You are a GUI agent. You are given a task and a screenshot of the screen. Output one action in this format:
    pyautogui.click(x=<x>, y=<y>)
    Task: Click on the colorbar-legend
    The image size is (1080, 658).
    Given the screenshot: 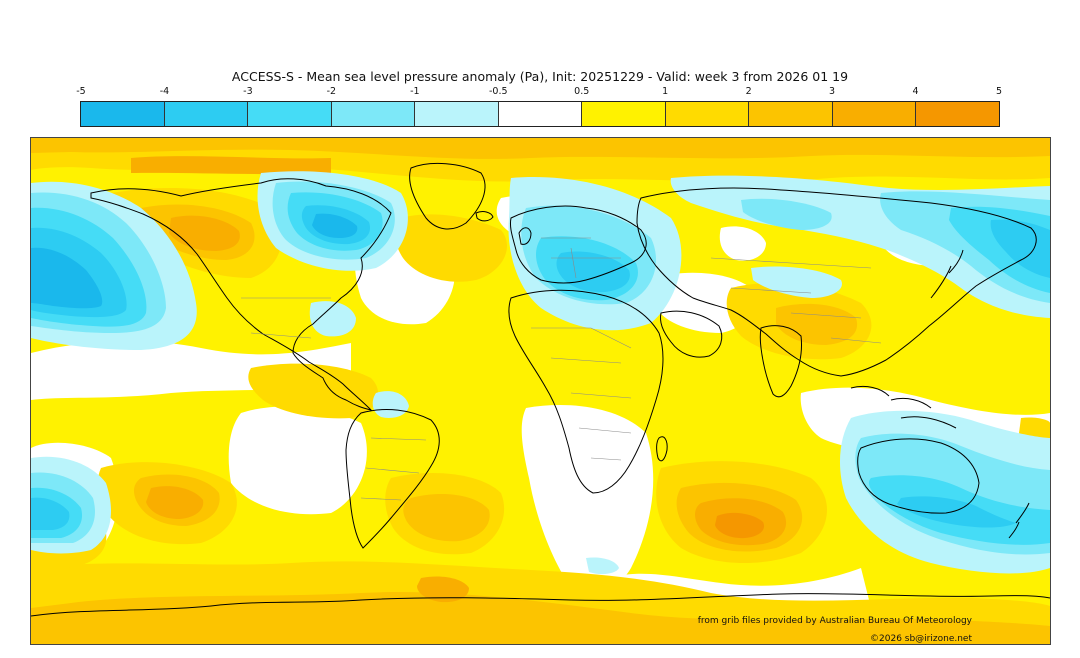 What is the action you would take?
    pyautogui.click(x=540, y=114)
    